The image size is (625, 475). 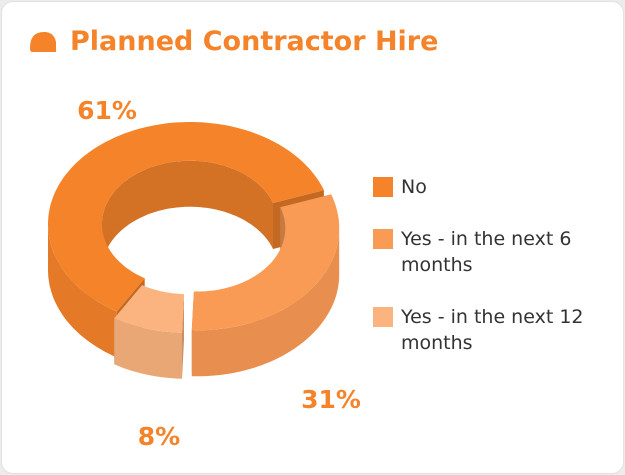 I want to click on legend-item: Yes - in the next 12 months, so click(x=488, y=330).